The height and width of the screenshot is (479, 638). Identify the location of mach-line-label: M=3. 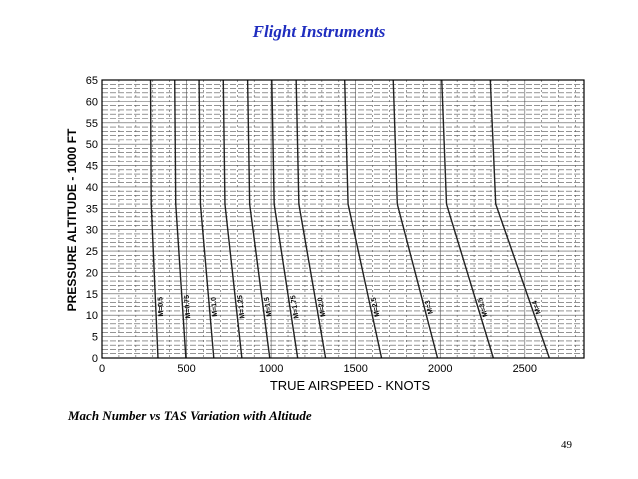
(430, 306).